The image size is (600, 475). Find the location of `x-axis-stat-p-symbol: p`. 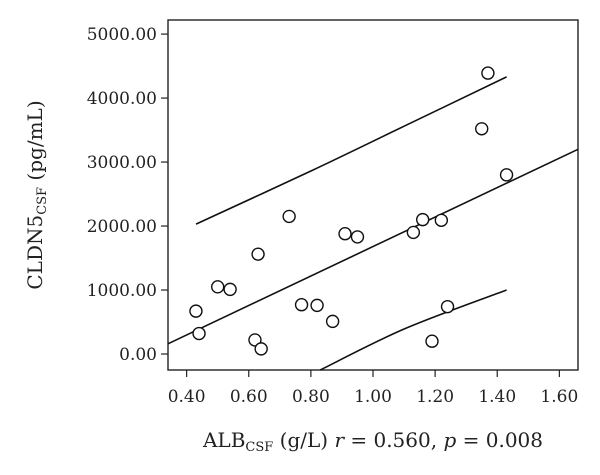

x-axis-stat-p-symbol: p is located at coordinates (449, 440).